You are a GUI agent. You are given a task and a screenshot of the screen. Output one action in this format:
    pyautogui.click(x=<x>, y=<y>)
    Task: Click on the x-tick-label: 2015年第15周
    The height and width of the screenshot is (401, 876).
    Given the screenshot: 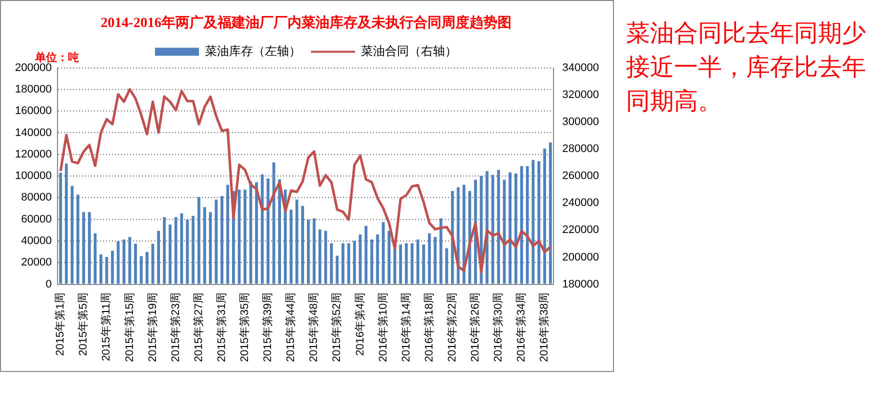 What is the action you would take?
    pyautogui.click(x=130, y=327)
    